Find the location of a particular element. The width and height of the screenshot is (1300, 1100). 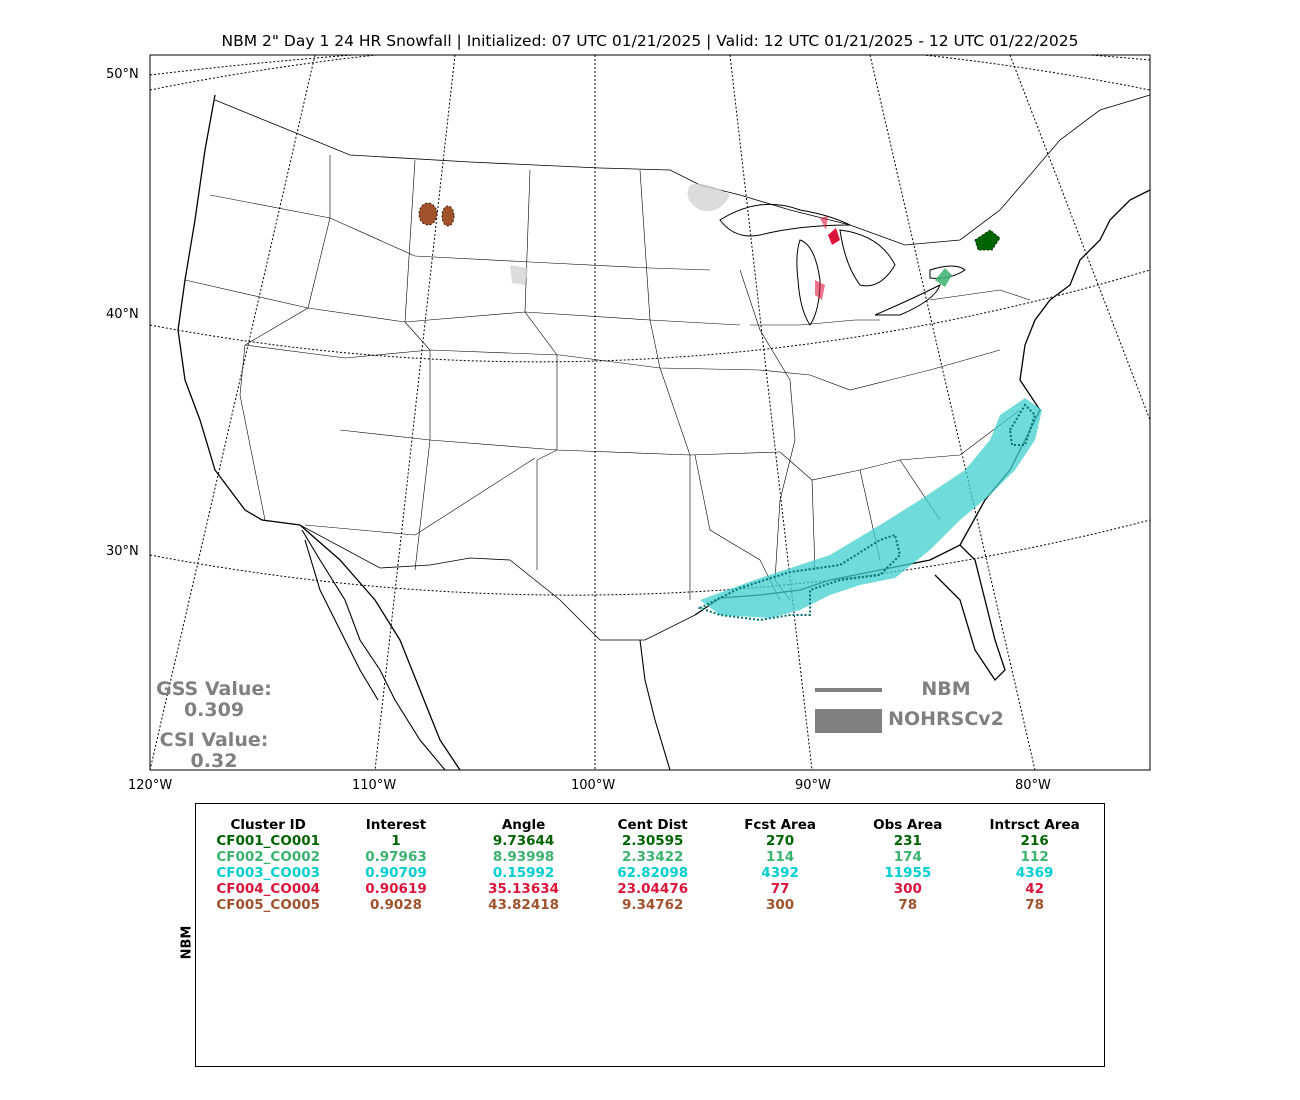

gss-value: 0.309 is located at coordinates (214, 710).